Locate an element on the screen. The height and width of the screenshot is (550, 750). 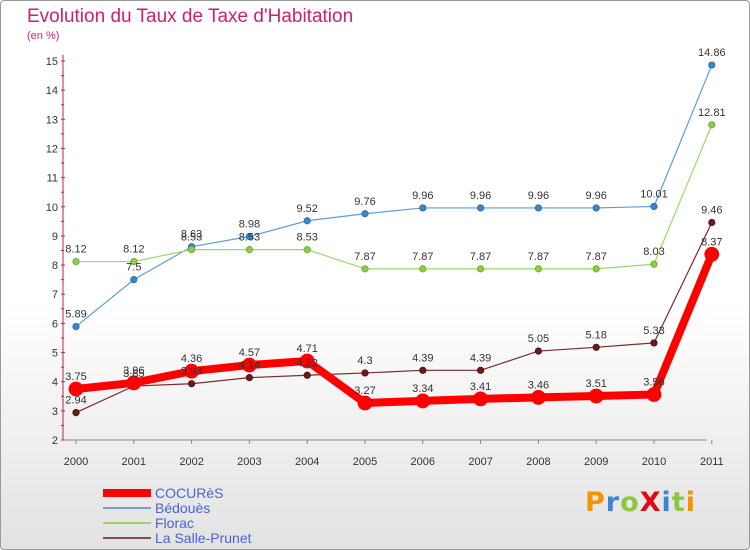
data-label: 4.39 is located at coordinates (422, 358).